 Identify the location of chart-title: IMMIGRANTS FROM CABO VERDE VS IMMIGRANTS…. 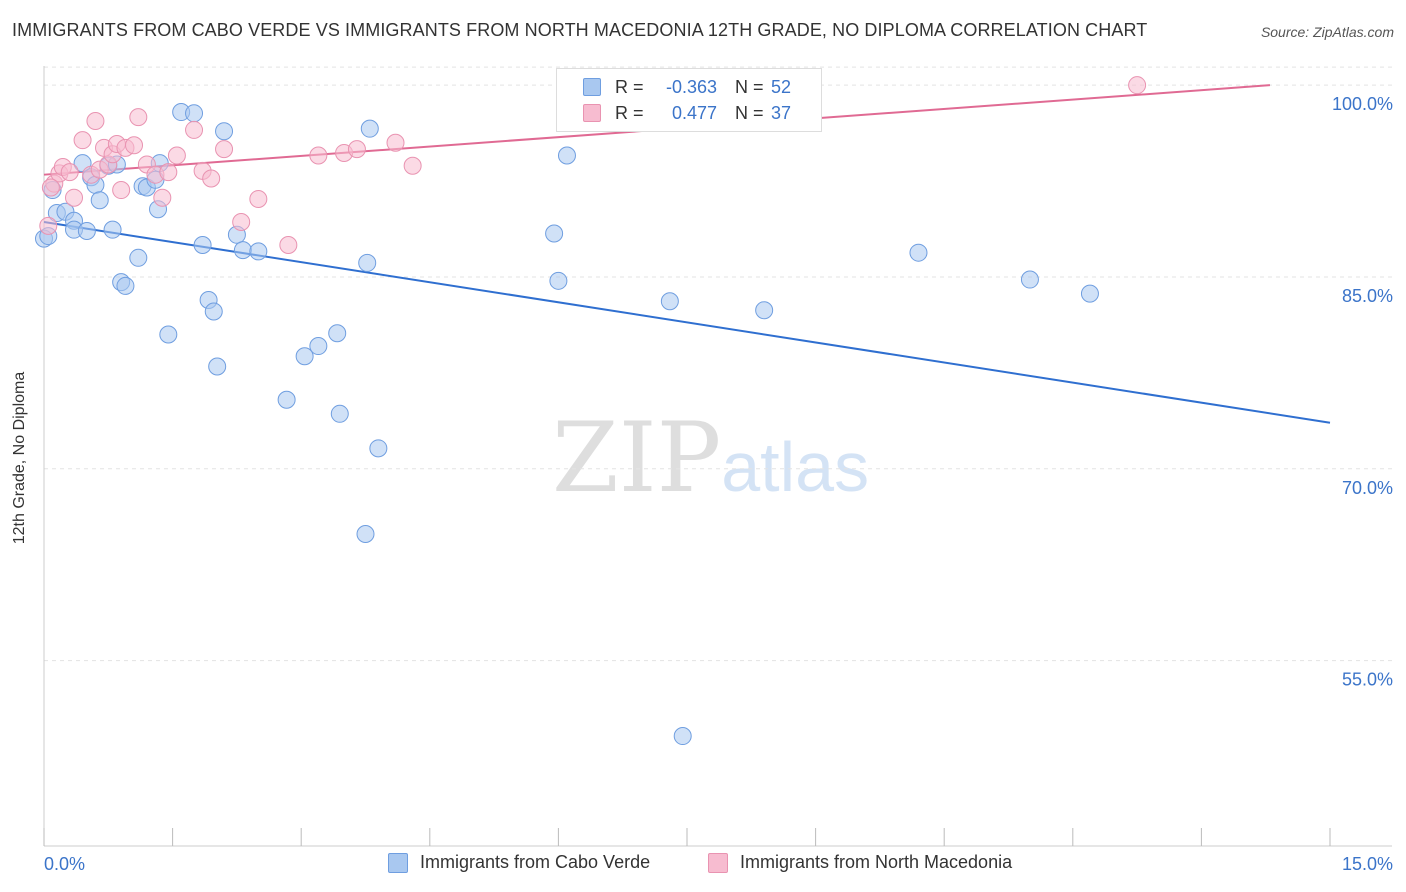
(580, 30).